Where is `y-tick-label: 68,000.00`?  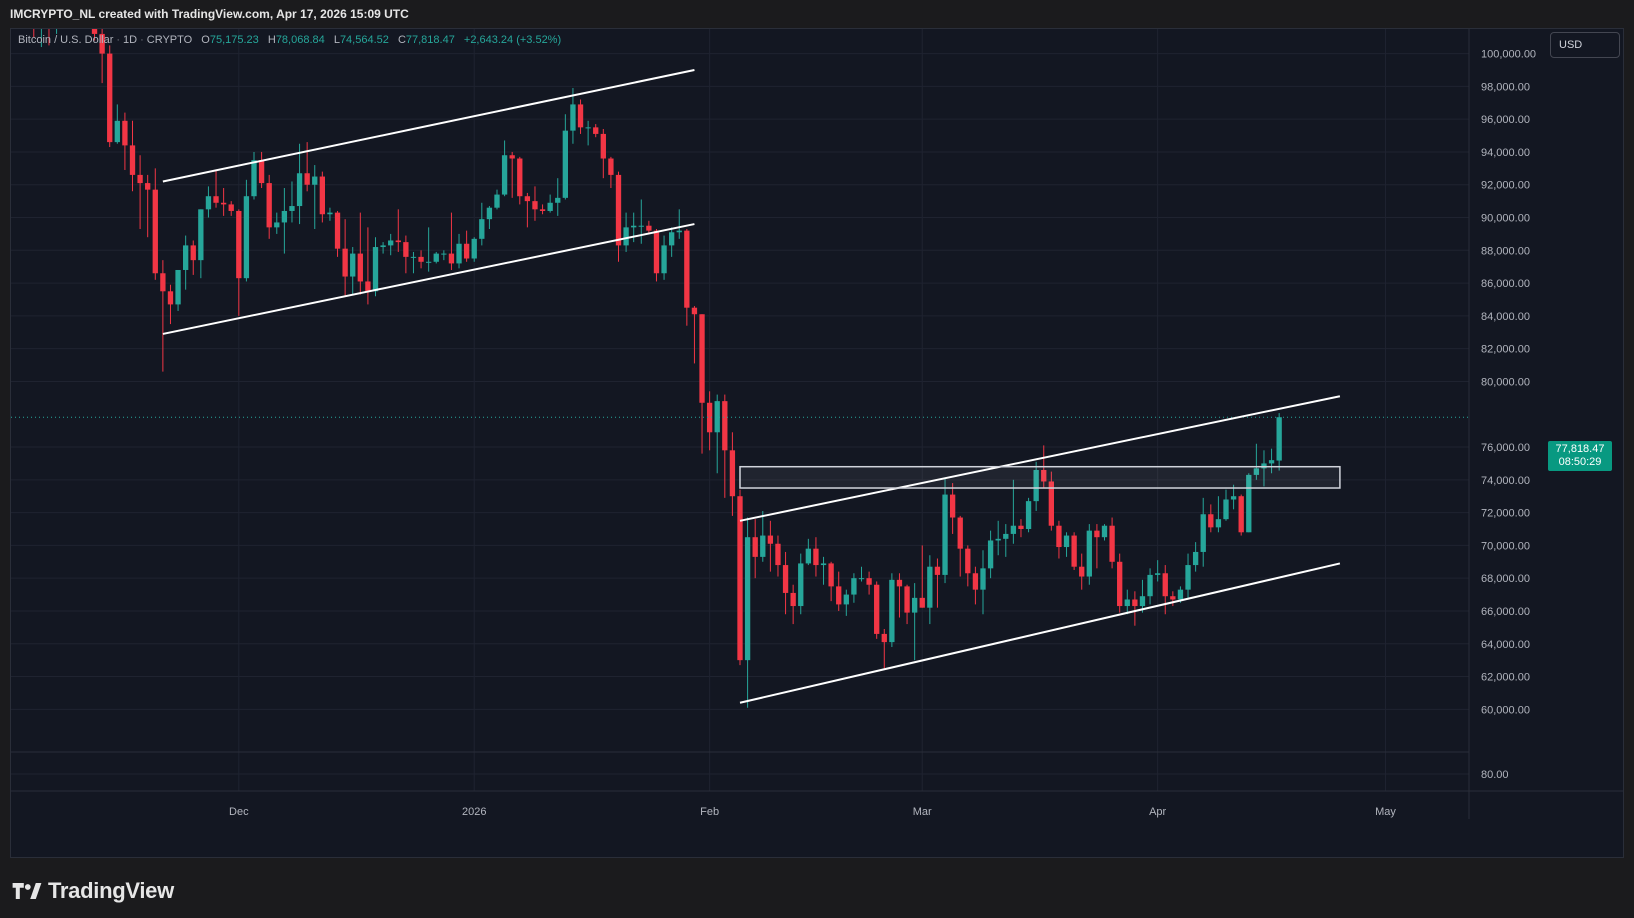 y-tick-label: 68,000.00 is located at coordinates (1505, 579).